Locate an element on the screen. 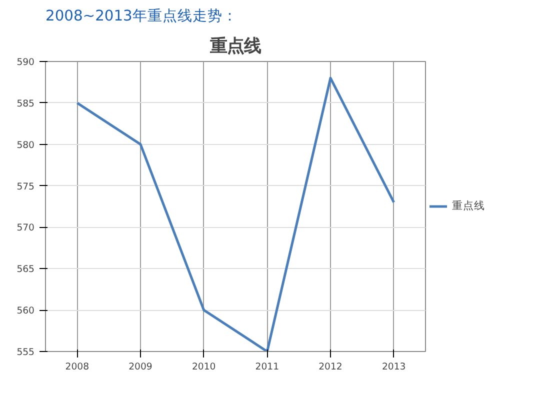 This screenshot has width=550, height=419. chart-title: 重点线 is located at coordinates (235, 46).